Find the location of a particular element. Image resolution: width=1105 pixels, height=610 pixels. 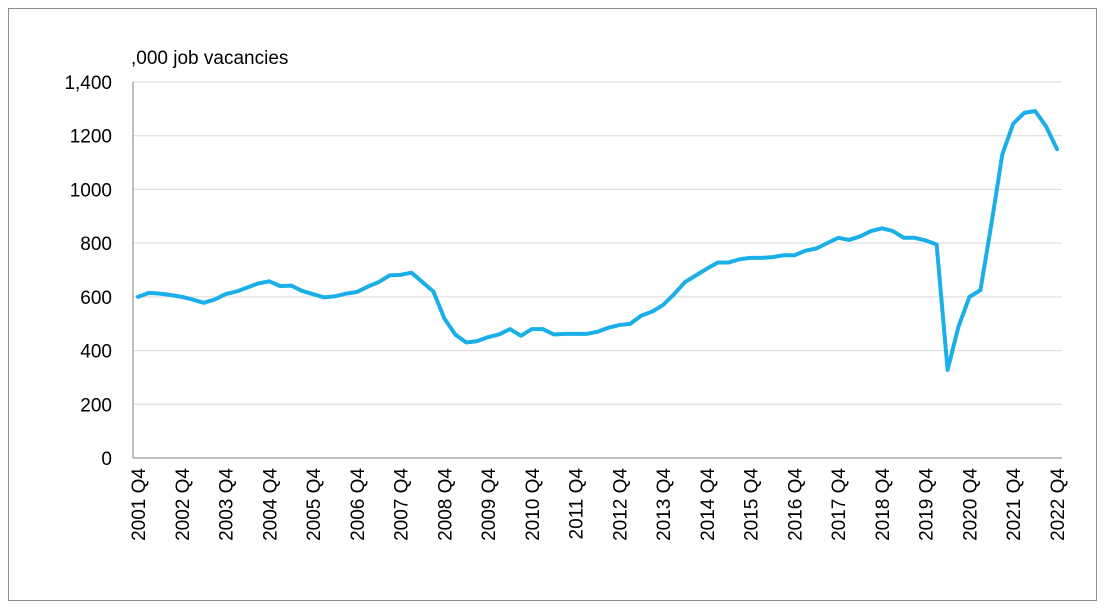

y-tick-label: 1000 is located at coordinates (91, 190).